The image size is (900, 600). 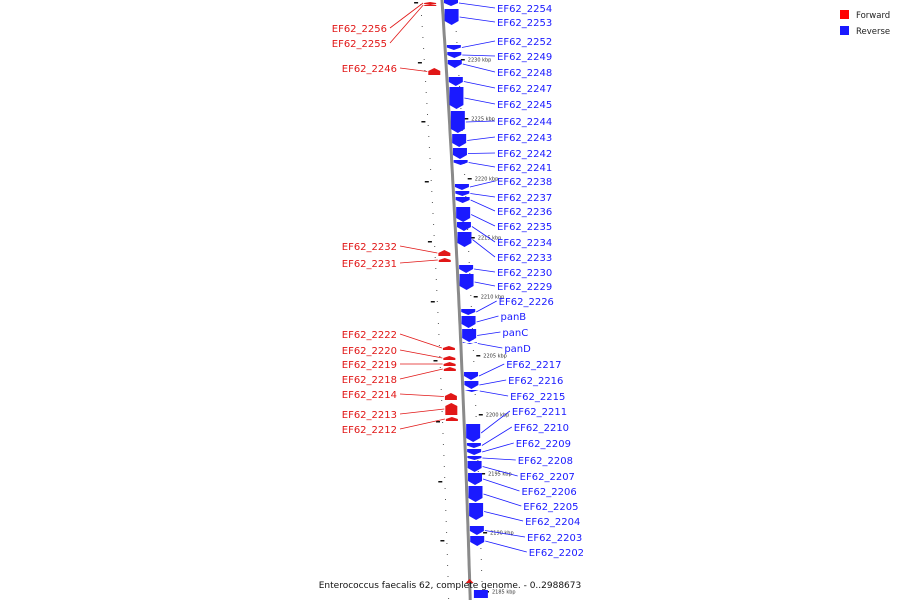 I want to click on forward-gene-label: EF62_2256, so click(x=359, y=29).